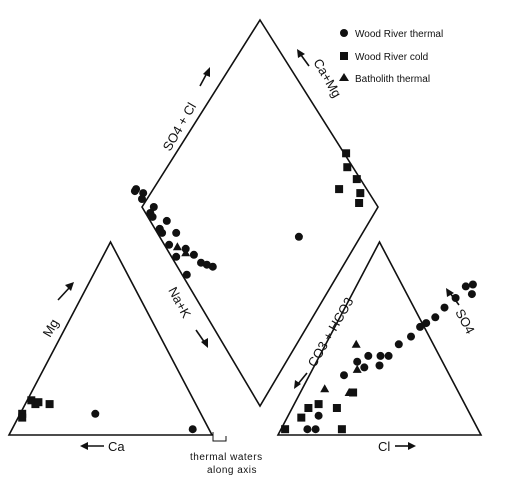 The image size is (522, 480). I want to click on arrow-co3-hco3, so click(301, 380).